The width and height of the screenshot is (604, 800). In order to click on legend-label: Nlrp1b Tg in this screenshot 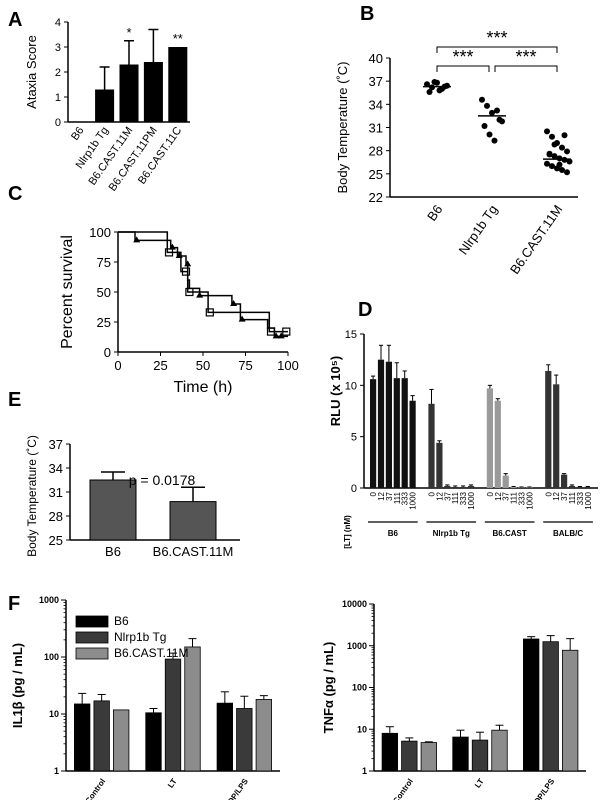, I will do `click(140, 637)`.